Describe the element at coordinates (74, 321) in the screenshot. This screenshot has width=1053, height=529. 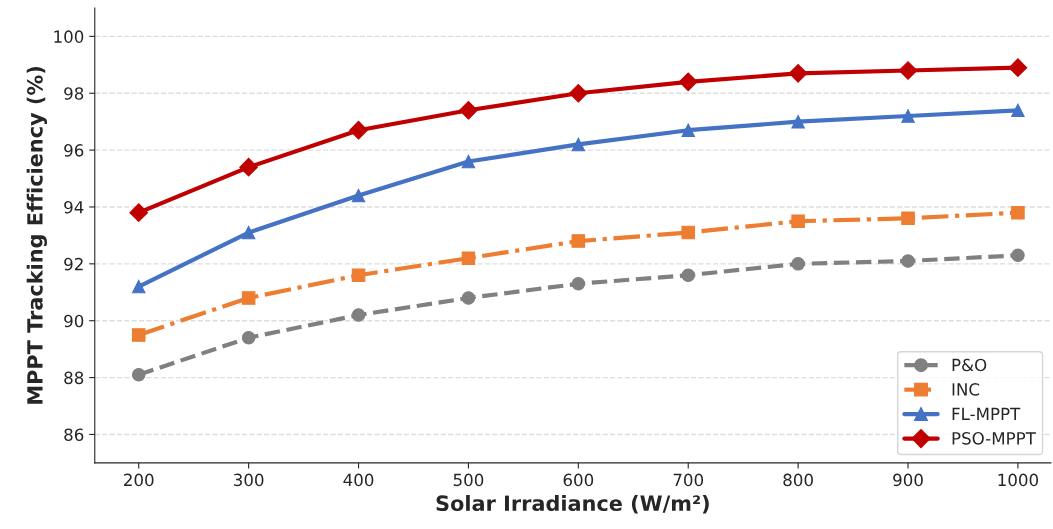
I see `y-tick-label: 90` at that location.